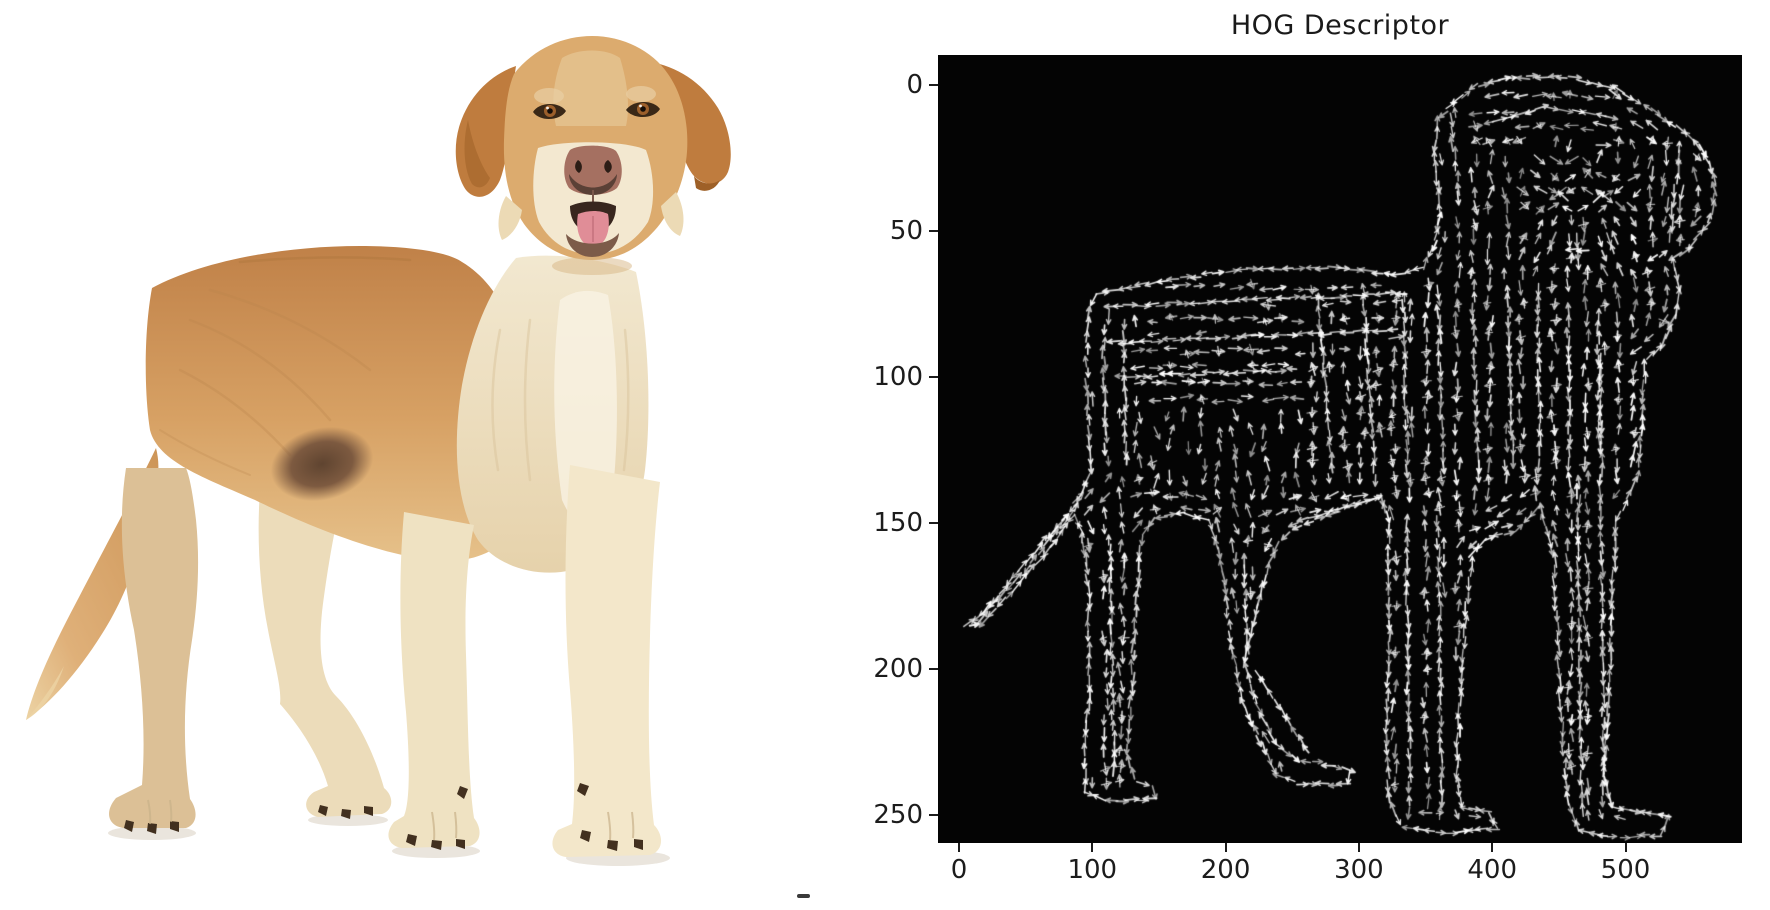 The image size is (1770, 910). I want to click on dog-front-leg-right, so click(607, 661).